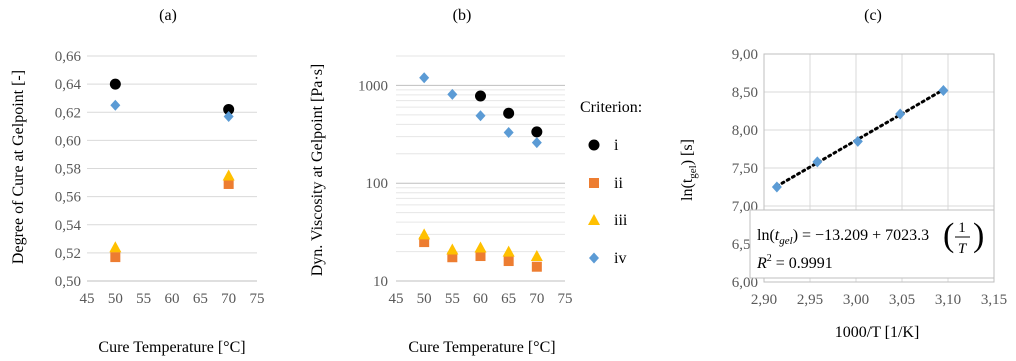 The image size is (1016, 361). Describe the element at coordinates (620, 258) in the screenshot. I see `legend-label-iv: iv` at that location.